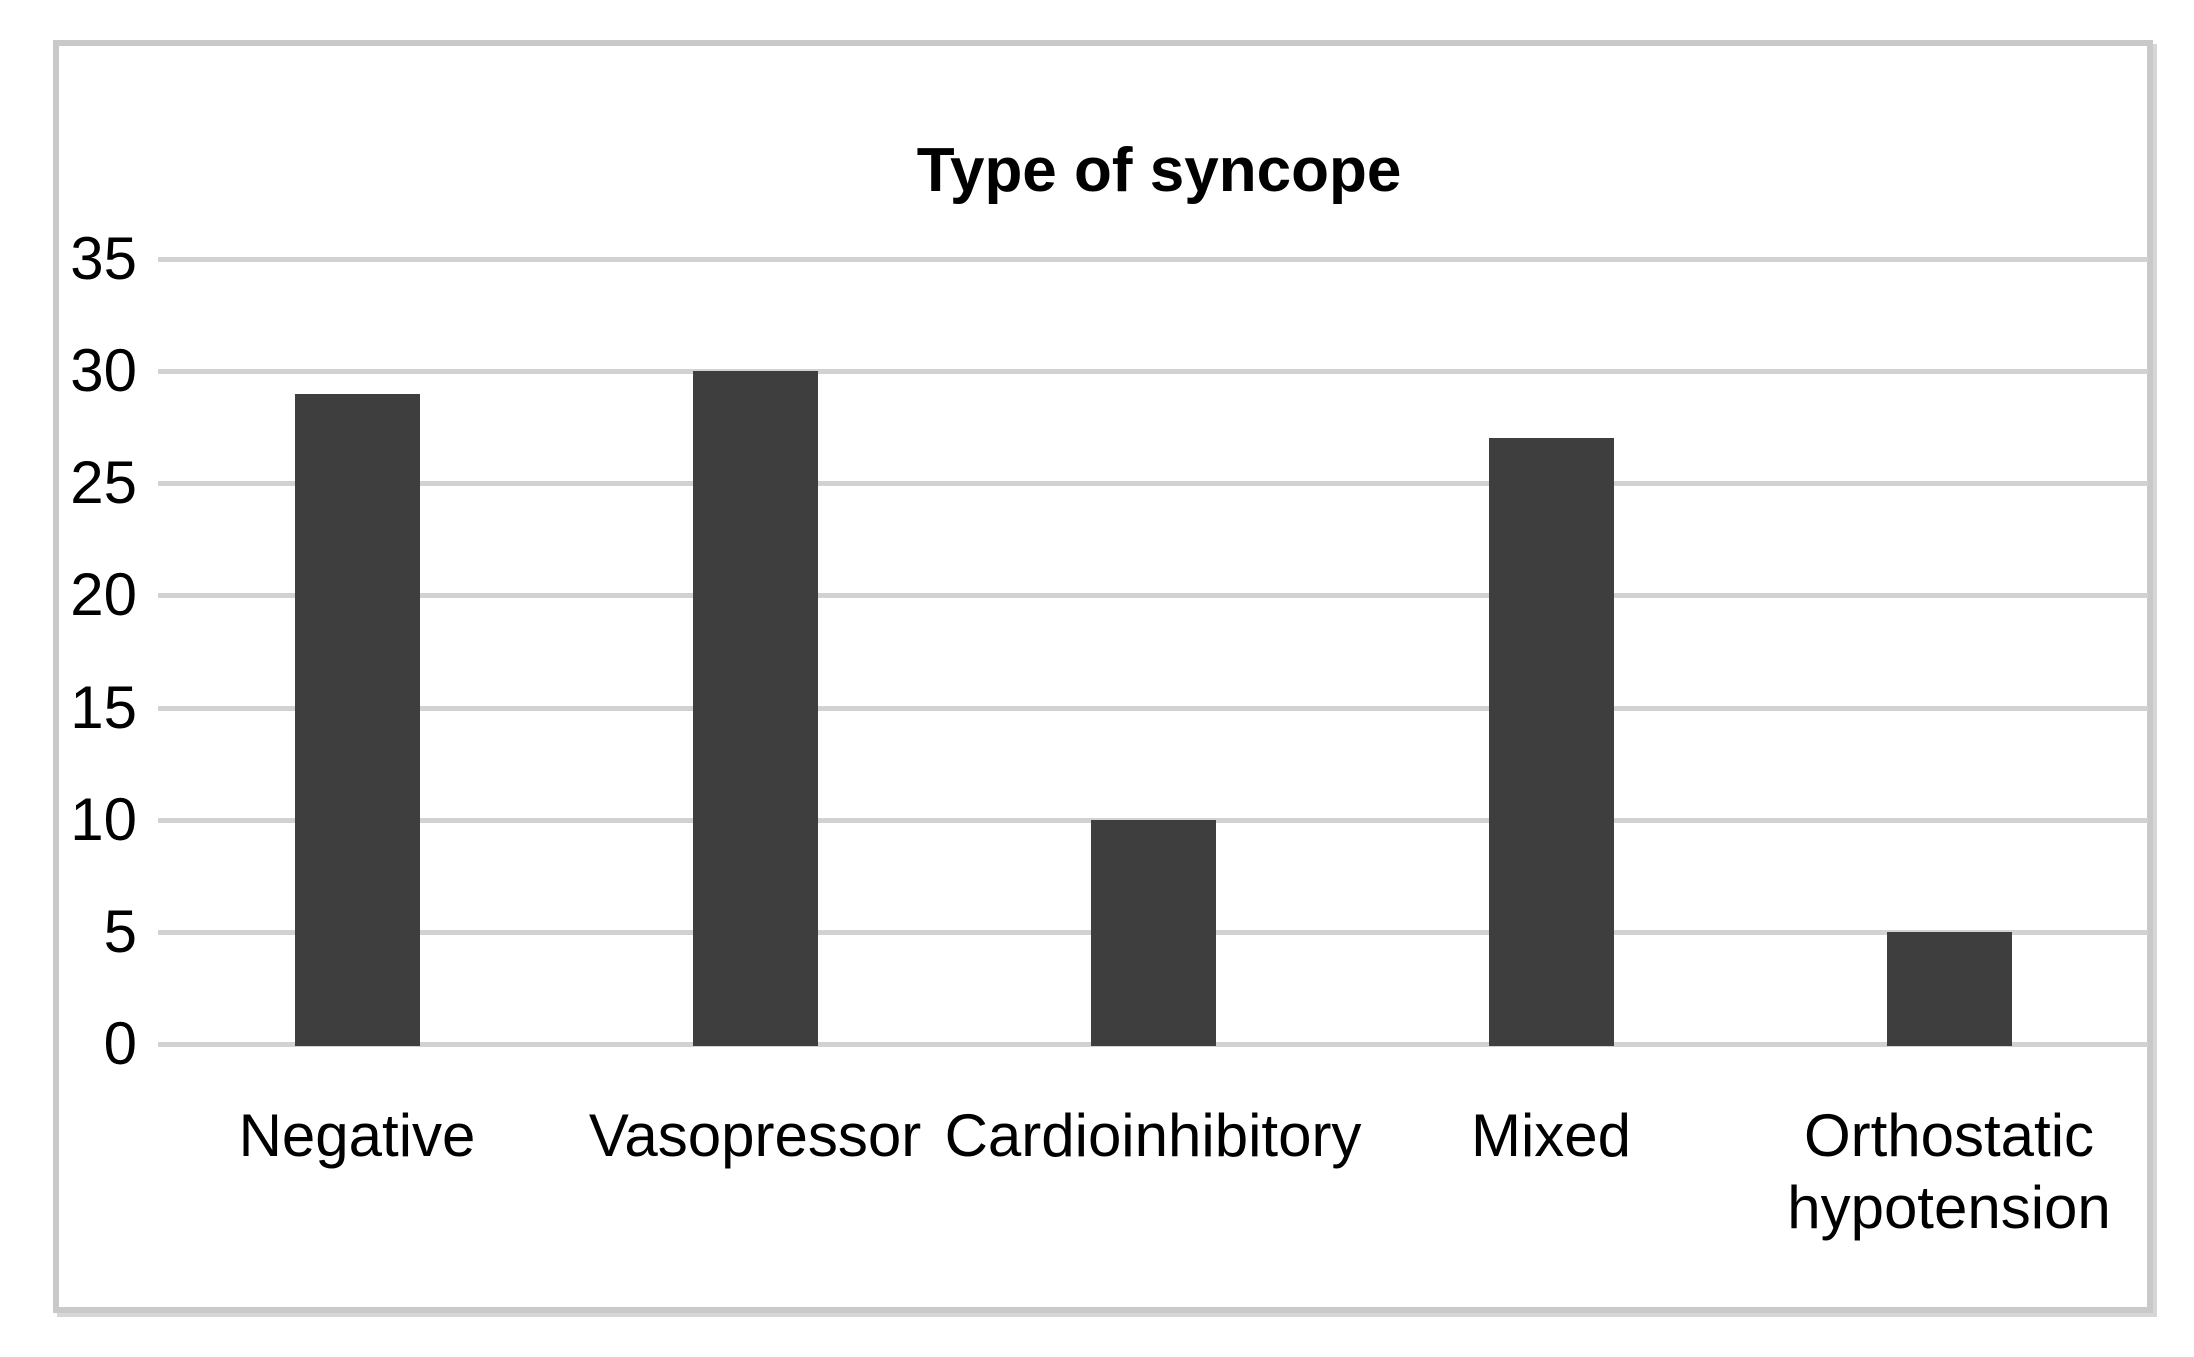 The width and height of the screenshot is (2194, 1357). I want to click on y-tick-label-10: 10, so click(103, 819).